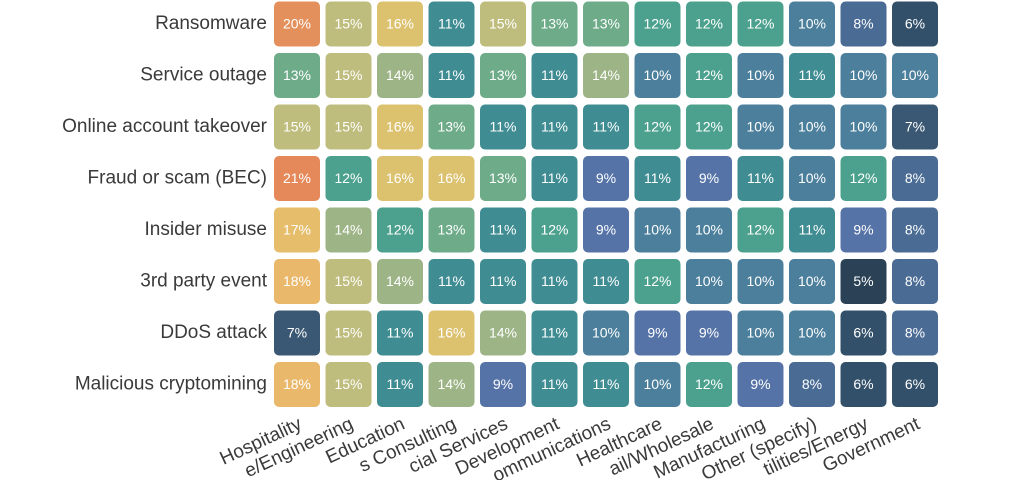 The image size is (1024, 480). What do you see at coordinates (177, 178) in the screenshot?
I see `row-label: Fraud or scam (BEC)` at bounding box center [177, 178].